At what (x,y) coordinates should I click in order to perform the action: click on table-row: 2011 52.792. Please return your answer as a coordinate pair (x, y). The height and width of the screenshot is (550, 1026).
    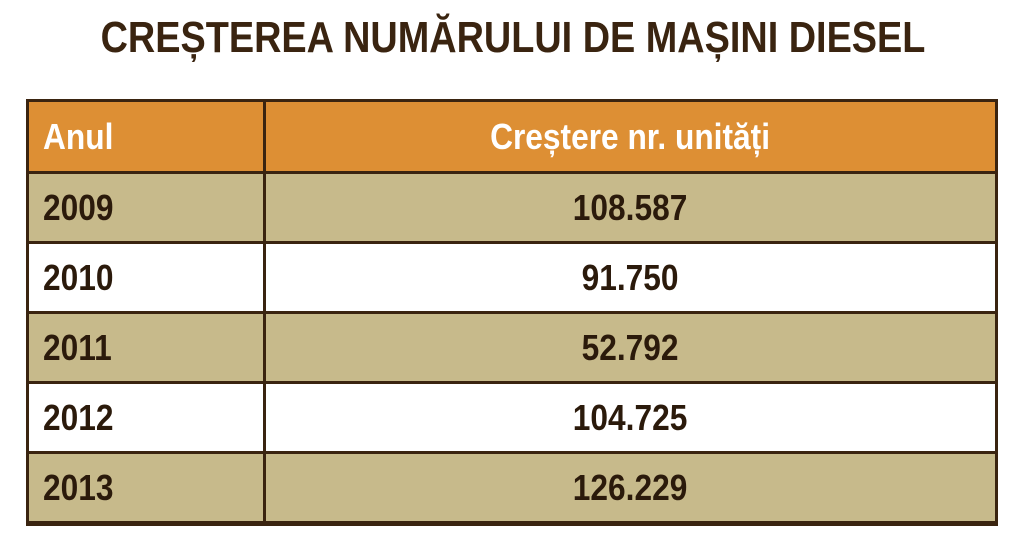
    Looking at the image, I should click on (512, 347).